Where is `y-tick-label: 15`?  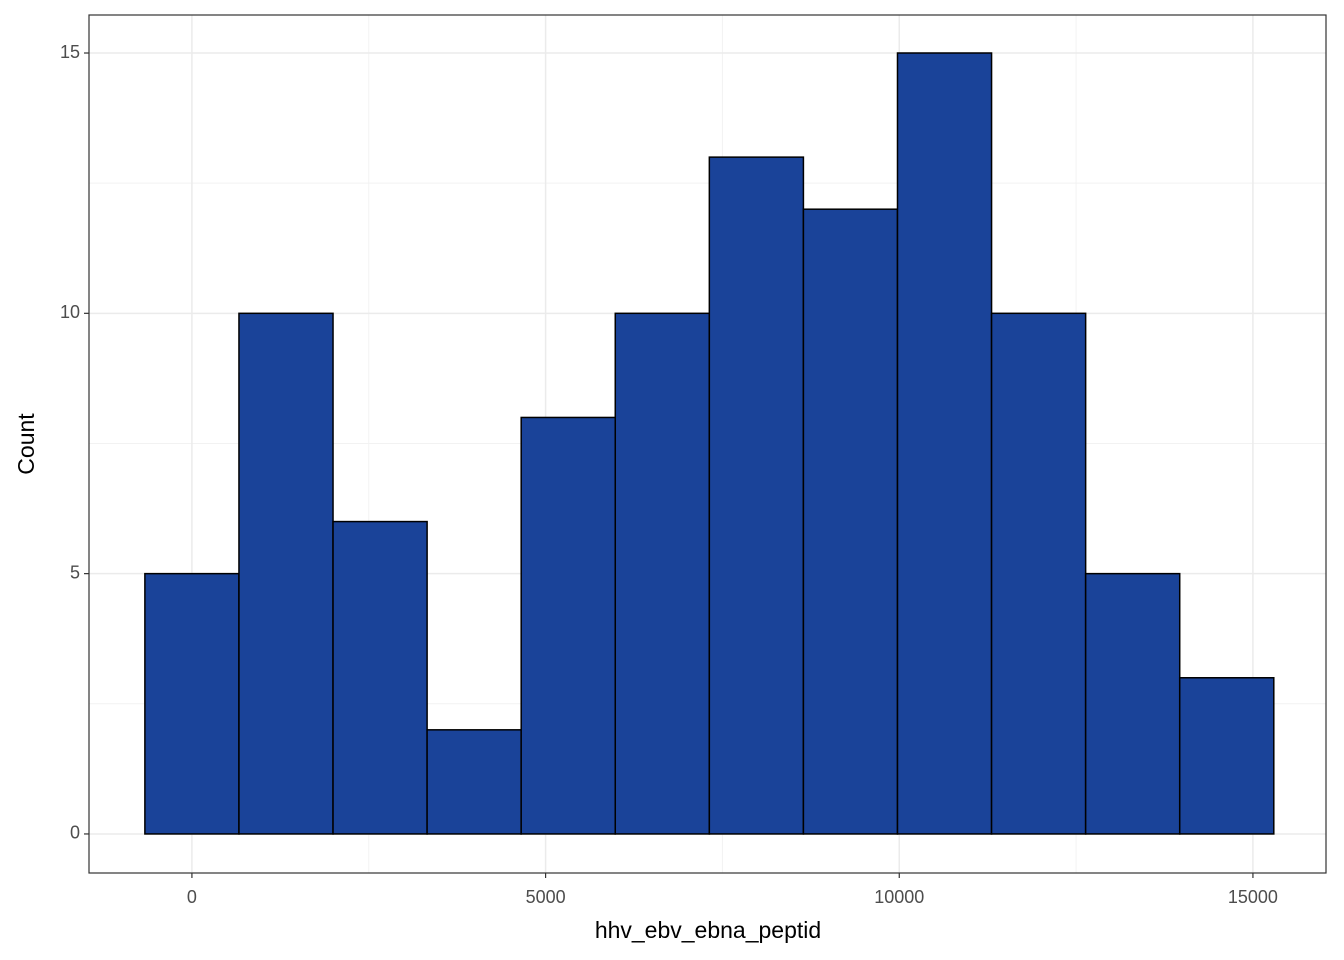 y-tick-label: 15 is located at coordinates (70, 52).